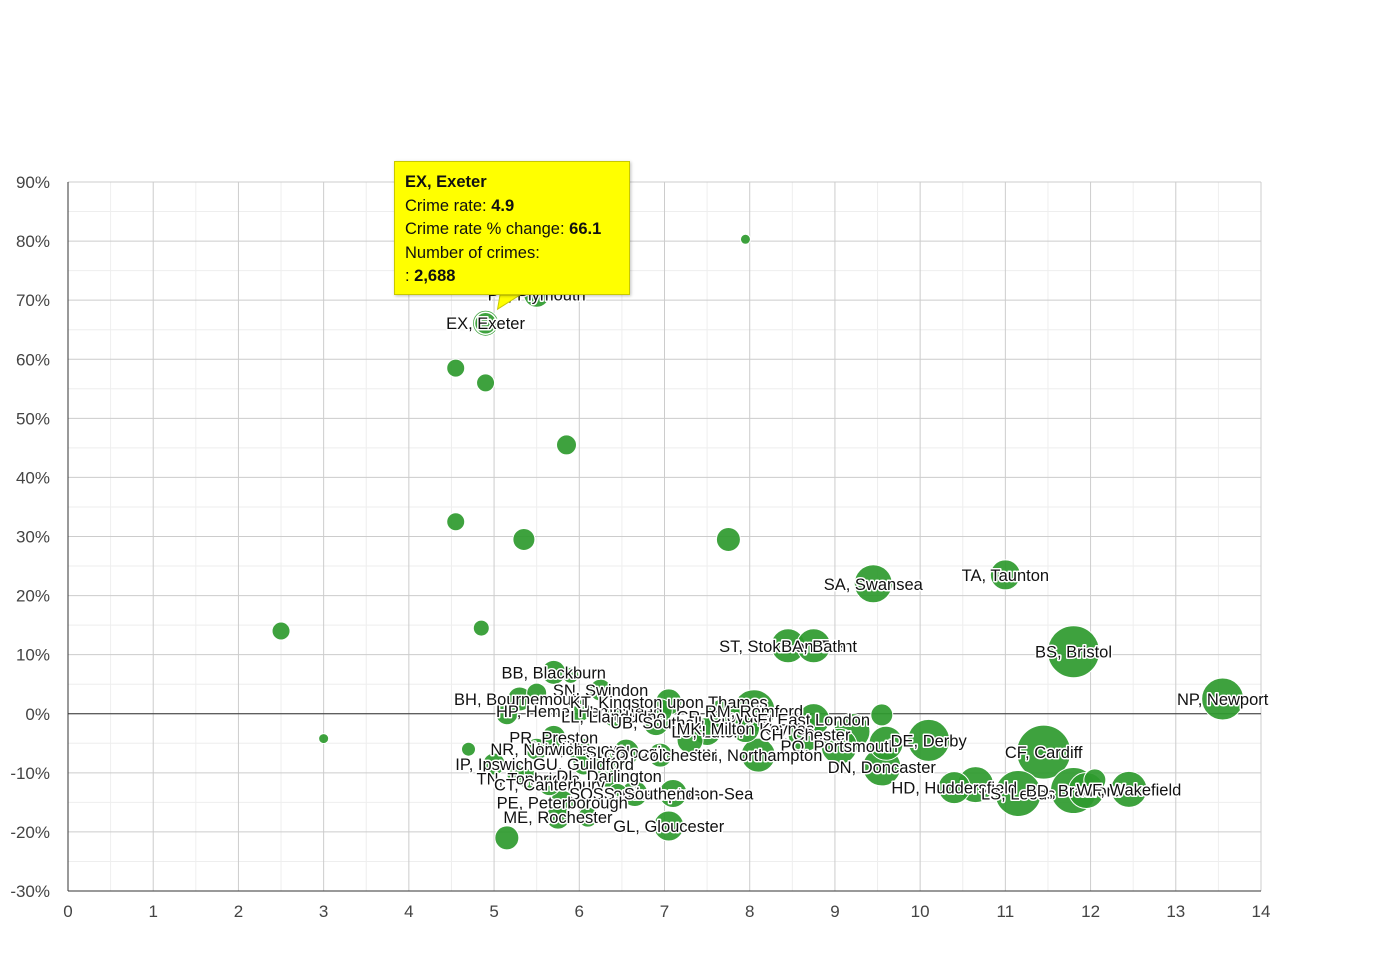 Image resolution: width=1390 pixels, height=980 pixels. I want to click on bubble-highlight-ring, so click(485, 323).